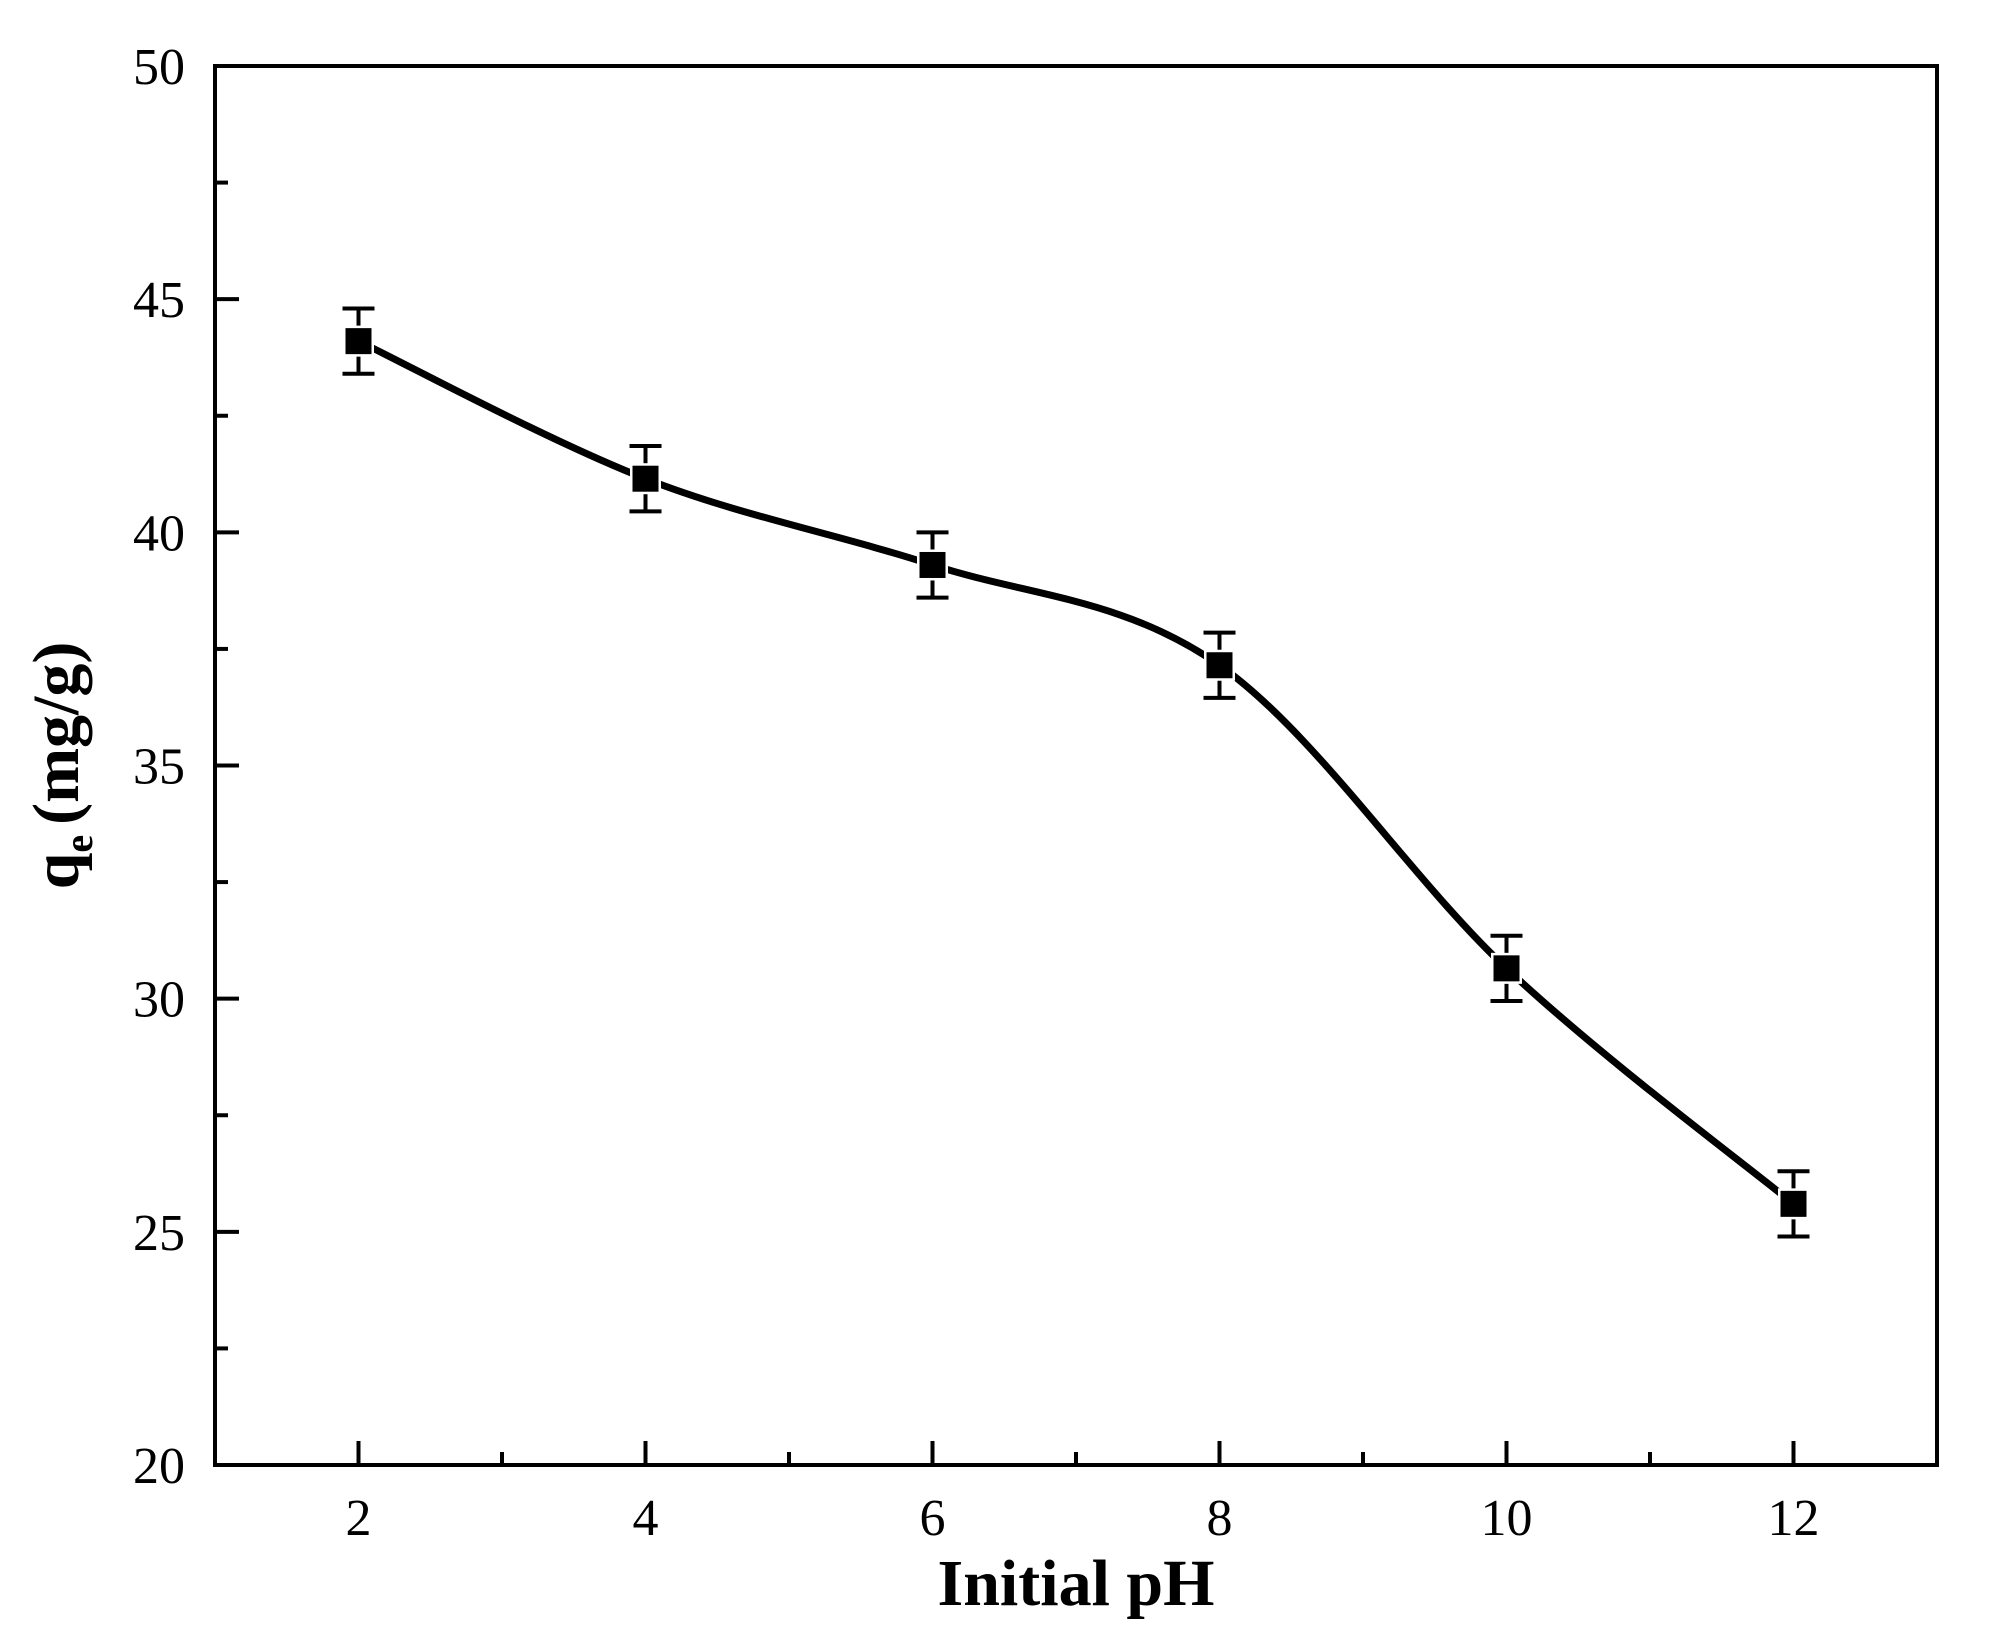 The height and width of the screenshot is (1644, 1992). What do you see at coordinates (159, 1233) in the screenshot?
I see `y-tick-label: 25` at bounding box center [159, 1233].